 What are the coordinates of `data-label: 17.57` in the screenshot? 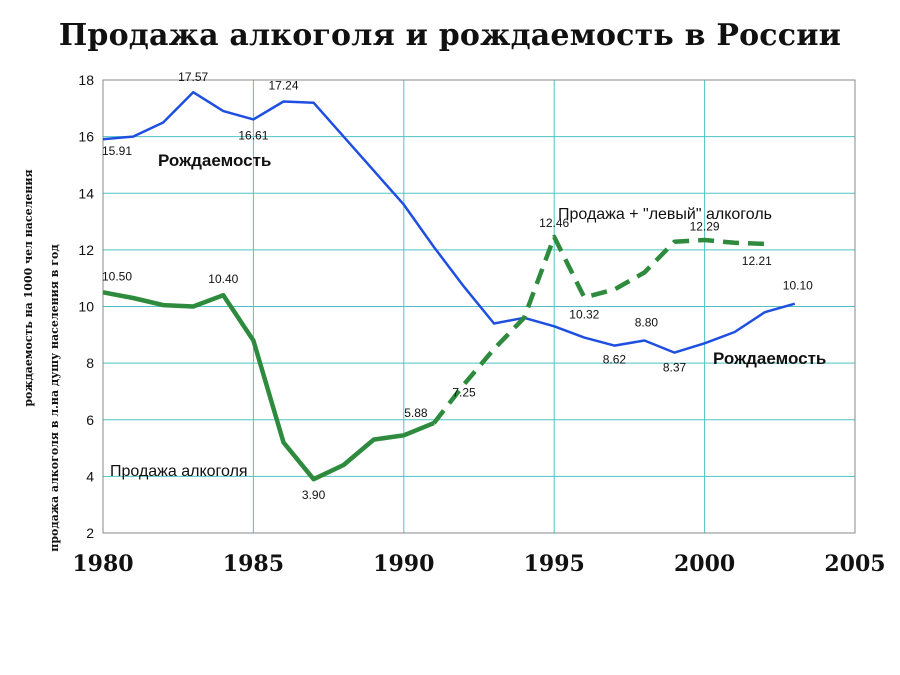 It's located at (193, 77).